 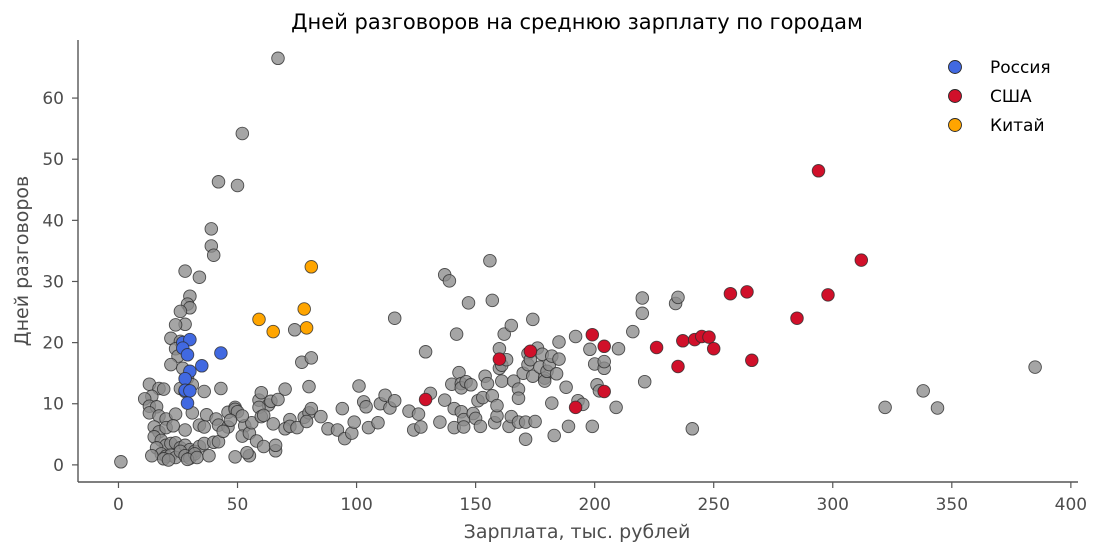 I want to click on y-tick-label-10: 10, so click(x=53, y=405).